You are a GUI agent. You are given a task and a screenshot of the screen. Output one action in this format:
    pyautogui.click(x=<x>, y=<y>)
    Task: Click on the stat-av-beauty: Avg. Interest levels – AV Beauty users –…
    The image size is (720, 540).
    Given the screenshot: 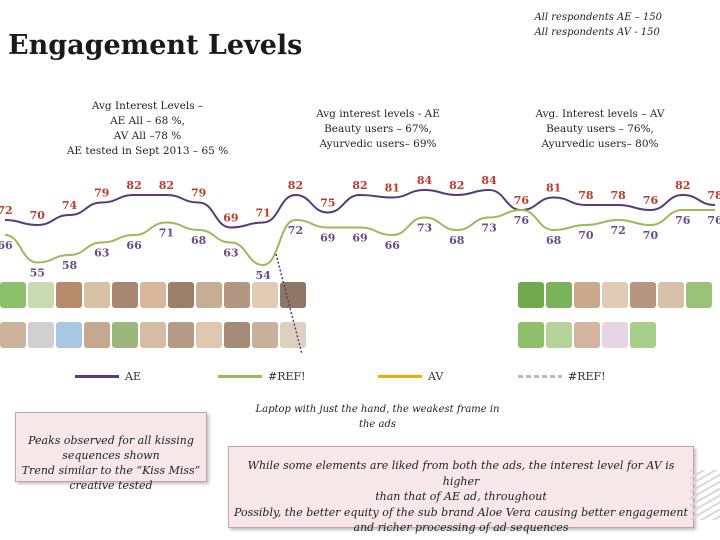 What is the action you would take?
    pyautogui.click(x=600, y=129)
    